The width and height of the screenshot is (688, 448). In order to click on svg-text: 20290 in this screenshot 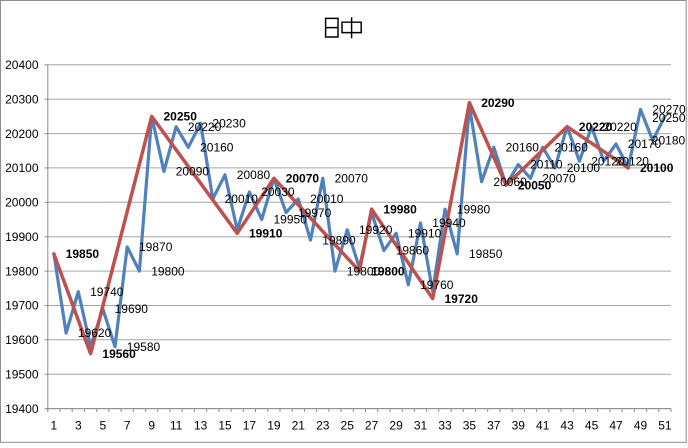, I will do `click(498, 103)`.